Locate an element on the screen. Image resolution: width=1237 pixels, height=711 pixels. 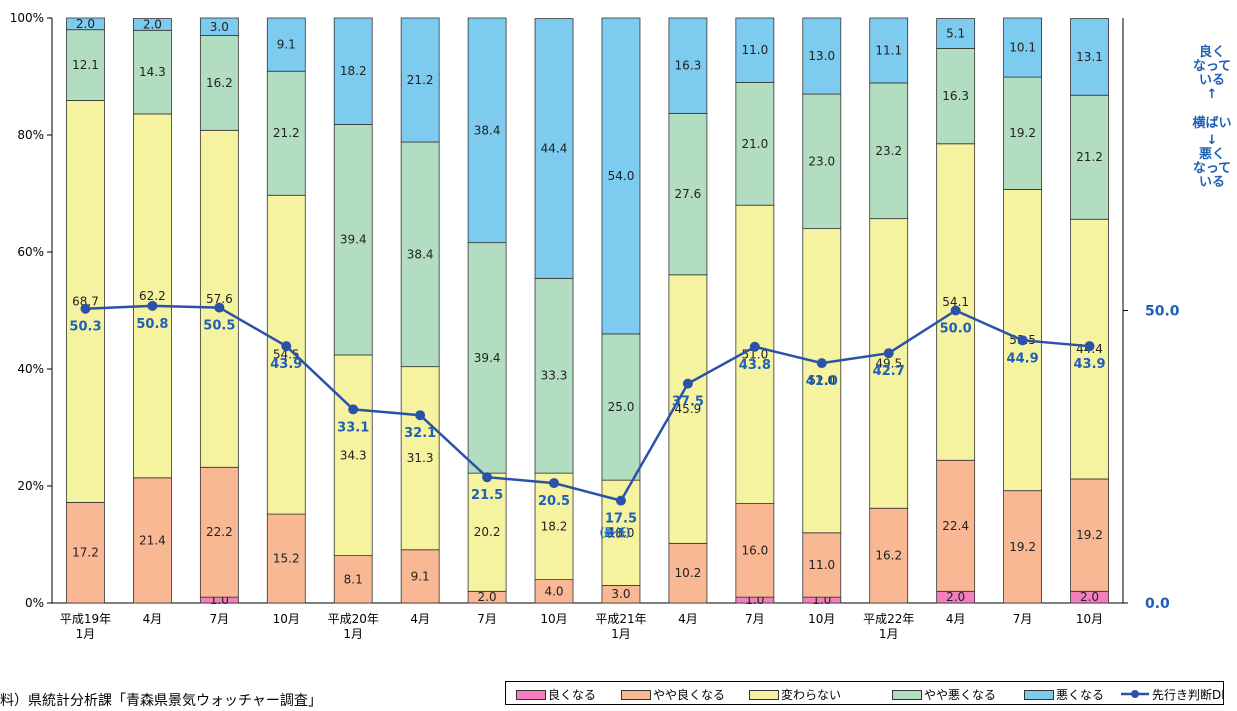
data-label: 21.2 is located at coordinates (286, 133).